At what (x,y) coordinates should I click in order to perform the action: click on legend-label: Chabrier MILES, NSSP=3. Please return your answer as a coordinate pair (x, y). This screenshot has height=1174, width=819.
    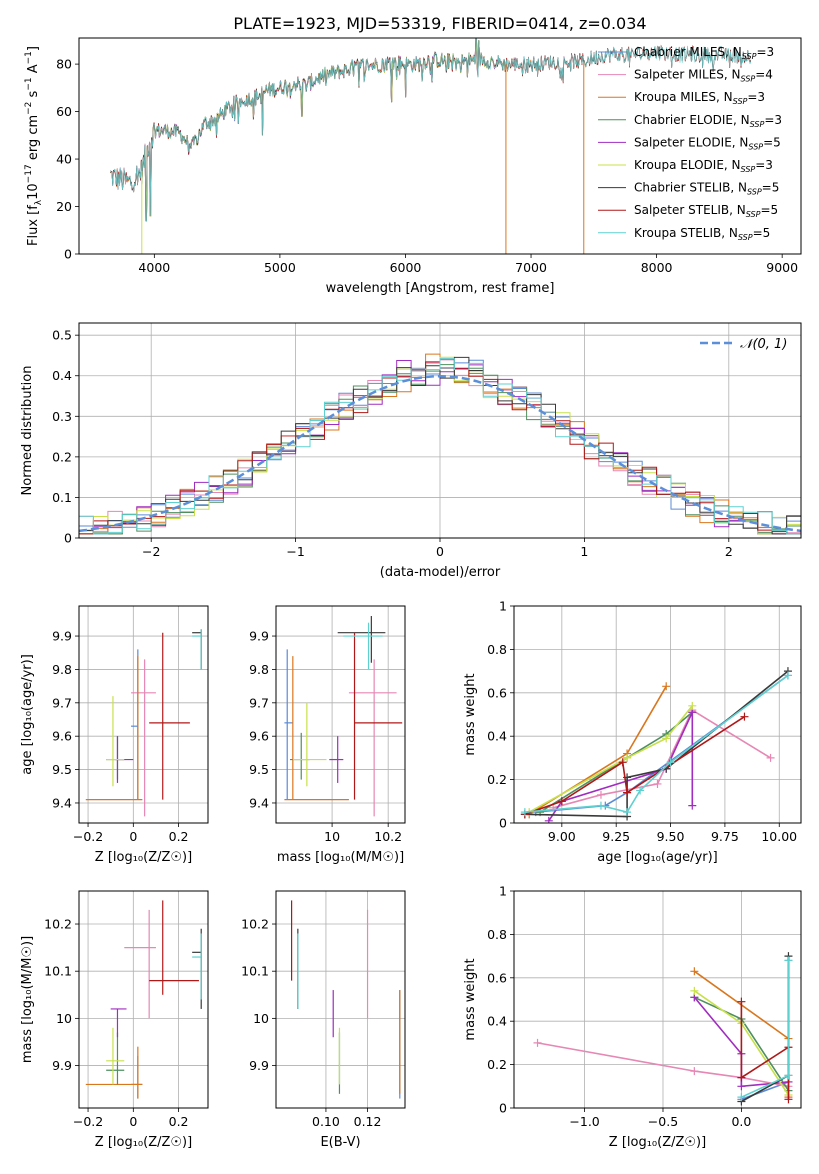
    Looking at the image, I should click on (704, 53).